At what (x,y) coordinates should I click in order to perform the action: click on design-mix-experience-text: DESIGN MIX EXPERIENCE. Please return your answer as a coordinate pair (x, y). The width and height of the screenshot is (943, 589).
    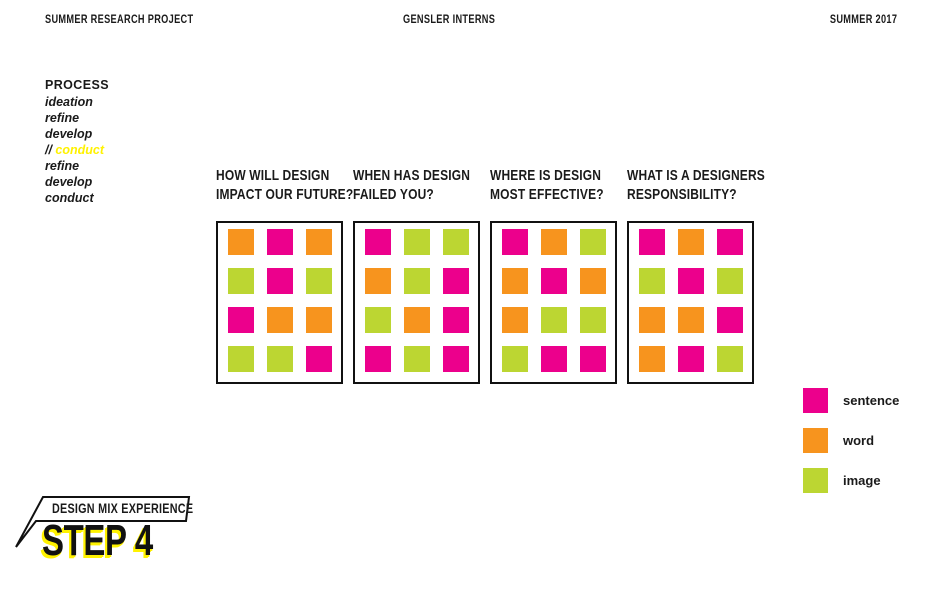
    Looking at the image, I should click on (123, 508).